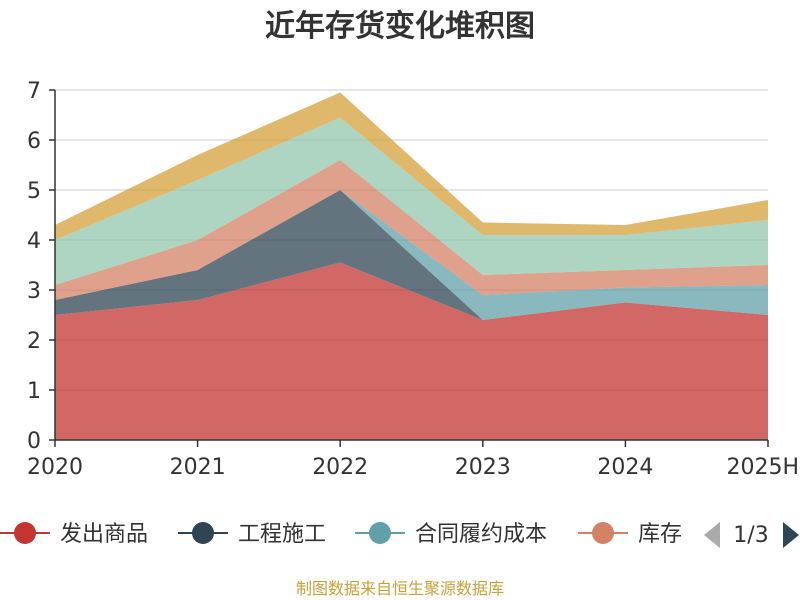 The width and height of the screenshot is (800, 600). What do you see at coordinates (34, 341) in the screenshot?
I see `y-tick-label: 2` at bounding box center [34, 341].